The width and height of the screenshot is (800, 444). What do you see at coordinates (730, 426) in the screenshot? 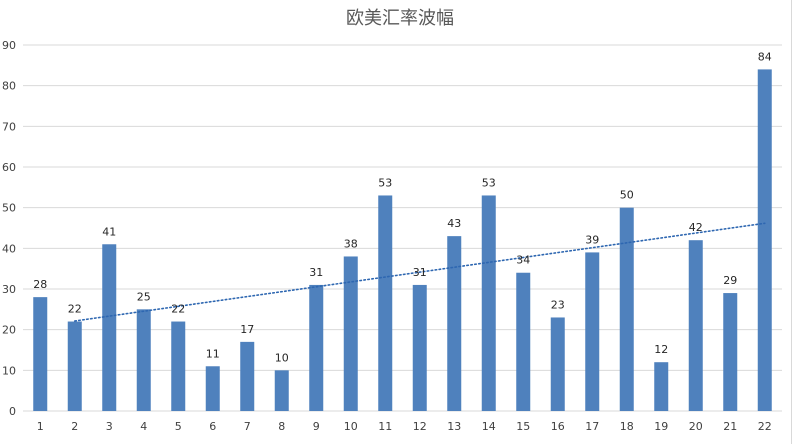
I see `x-tick-label: 21` at bounding box center [730, 426].